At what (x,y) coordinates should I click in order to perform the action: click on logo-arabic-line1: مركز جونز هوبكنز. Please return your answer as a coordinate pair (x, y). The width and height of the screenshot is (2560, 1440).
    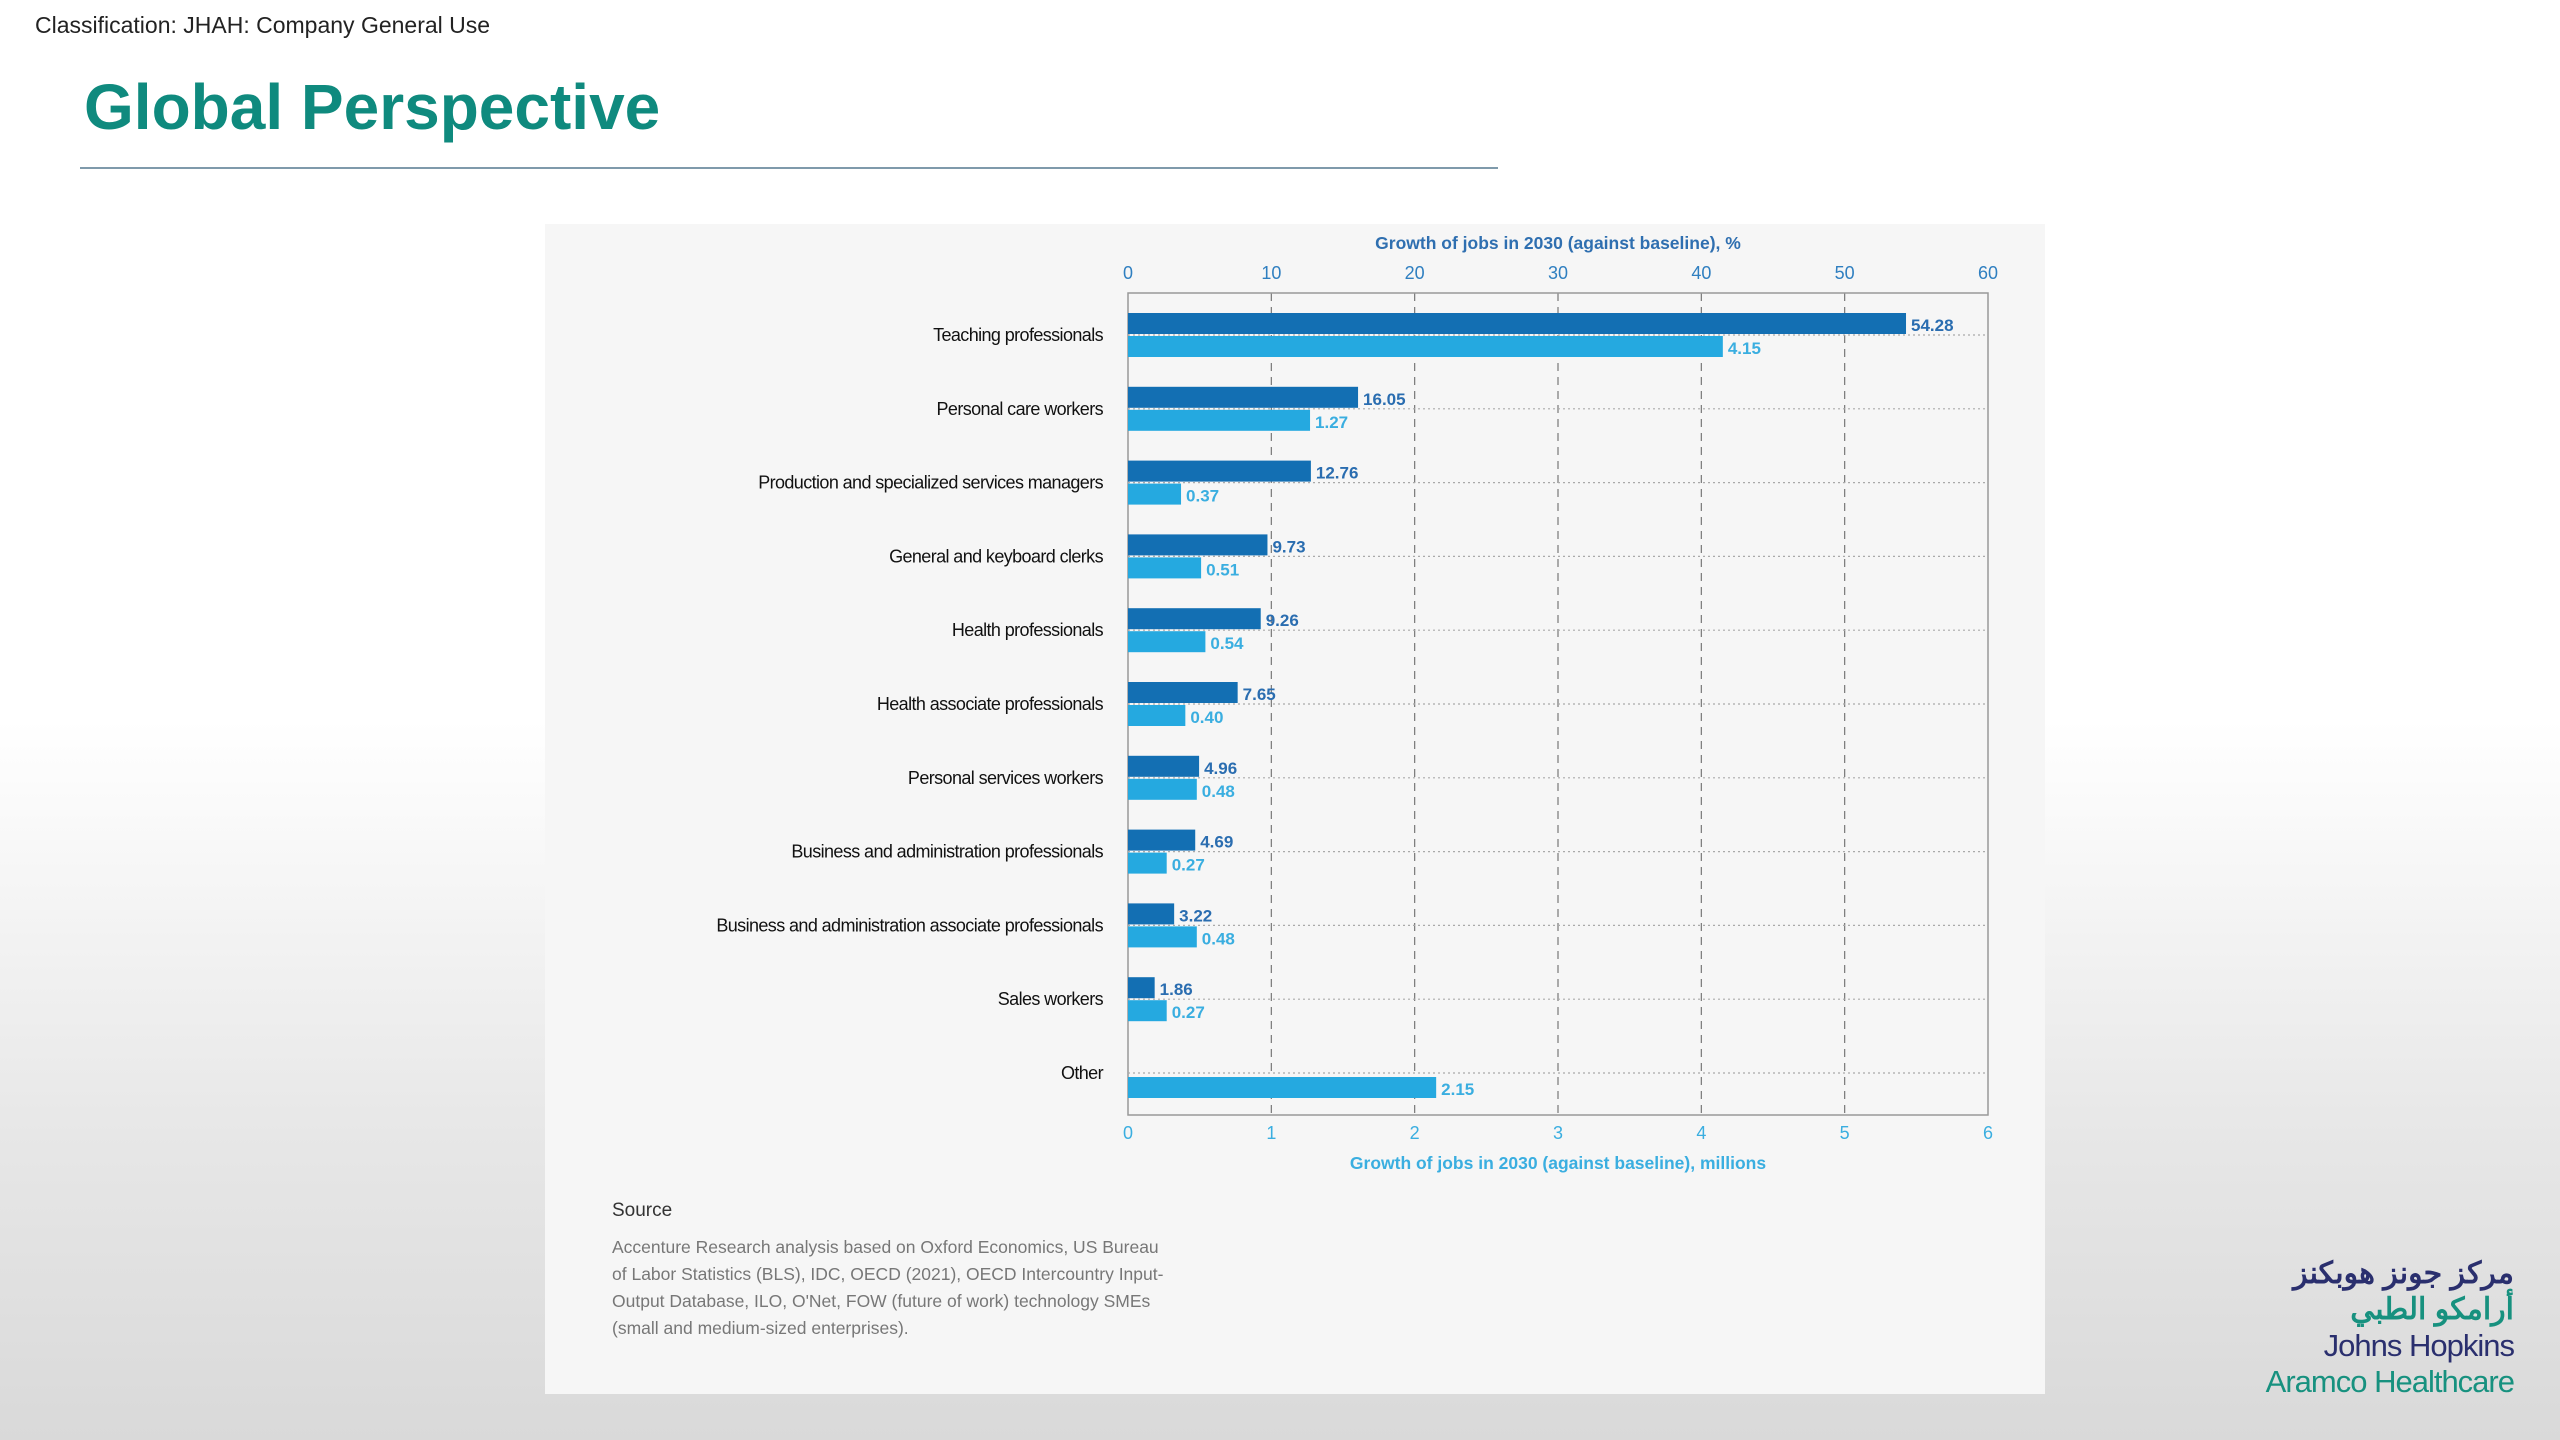
    Looking at the image, I should click on (2403, 1273).